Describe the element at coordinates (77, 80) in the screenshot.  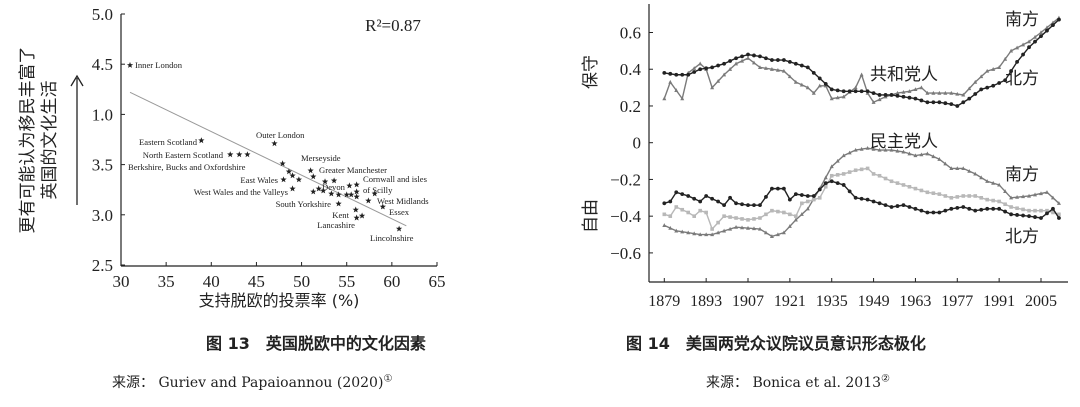
I see `y-axis-arrow-icon` at that location.